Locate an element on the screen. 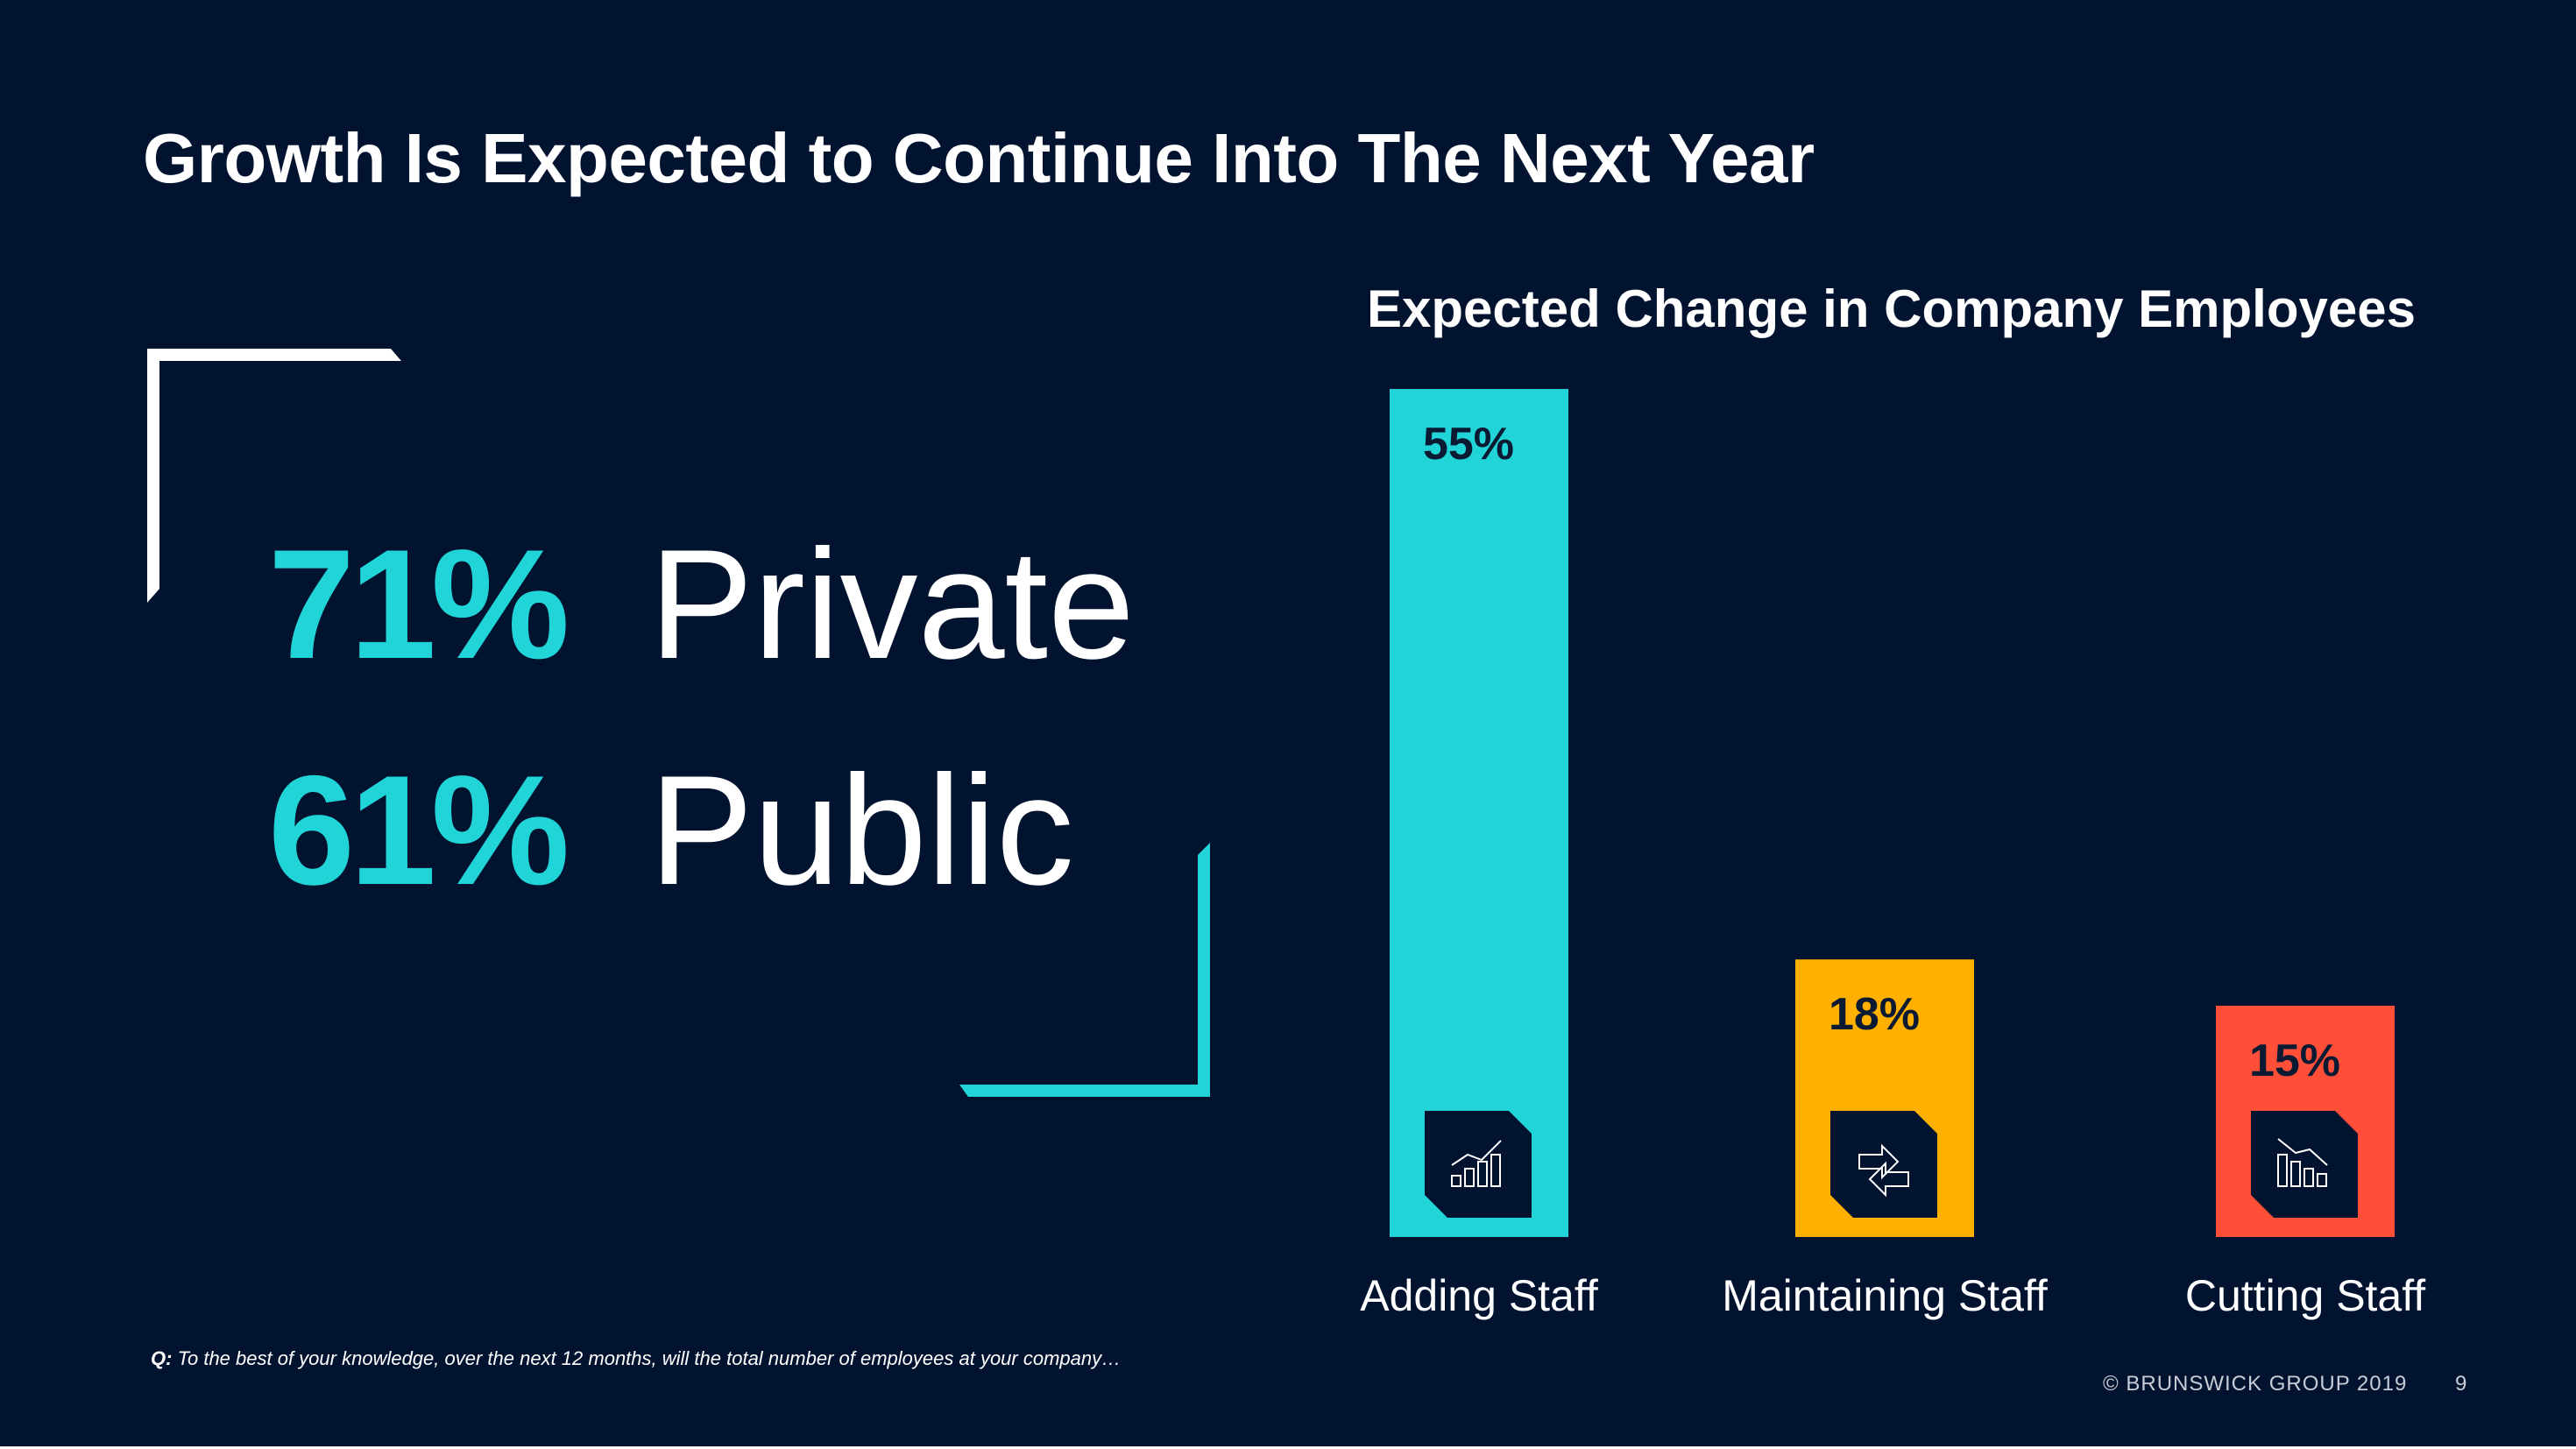 This screenshot has height=1449, width=2576. stat-private-percent: 71% is located at coordinates (419, 604).